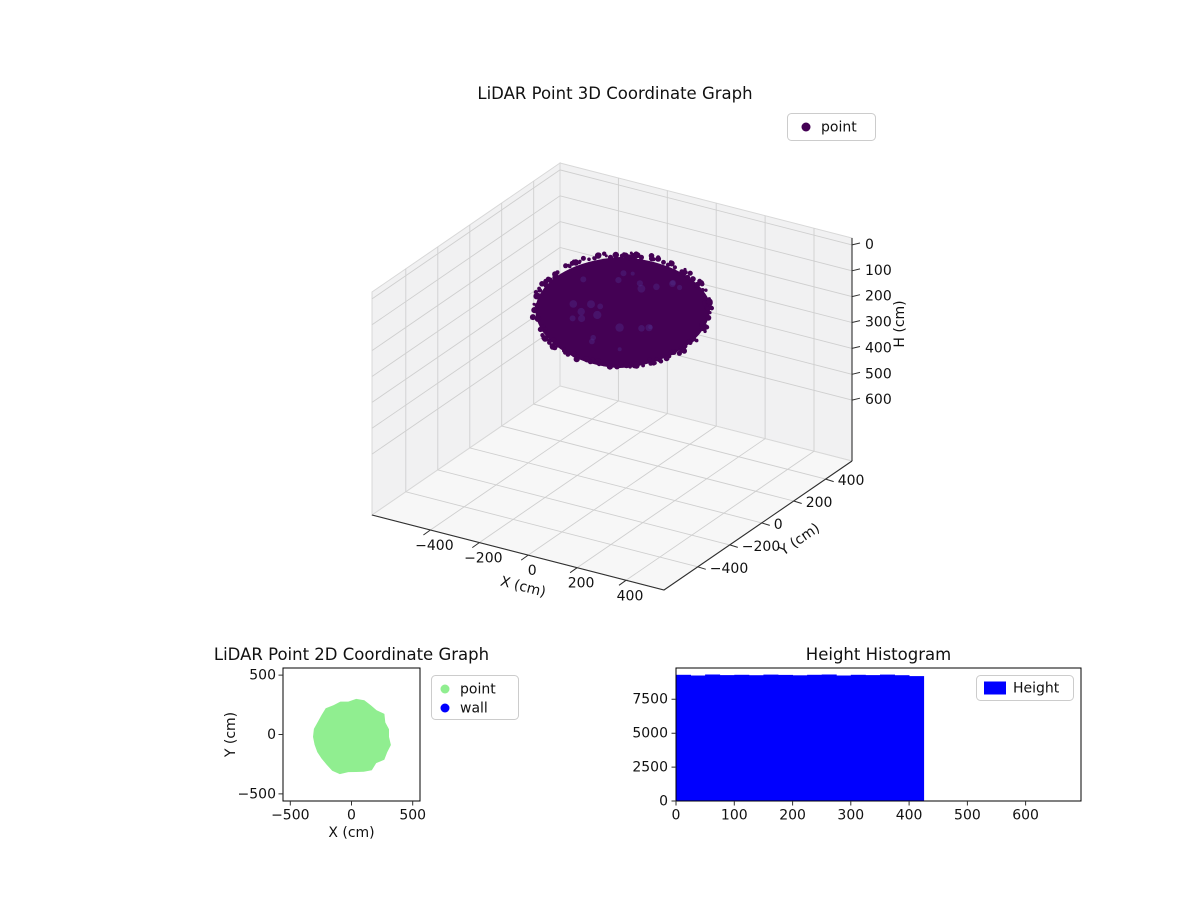  What do you see at coordinates (792, 816) in the screenshot?
I see `x-tick-label: 200` at bounding box center [792, 816].